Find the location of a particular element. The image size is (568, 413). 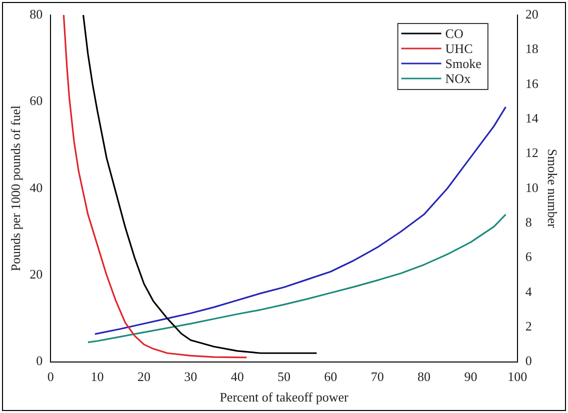

y-tick-label: 0 is located at coordinates (39, 360).